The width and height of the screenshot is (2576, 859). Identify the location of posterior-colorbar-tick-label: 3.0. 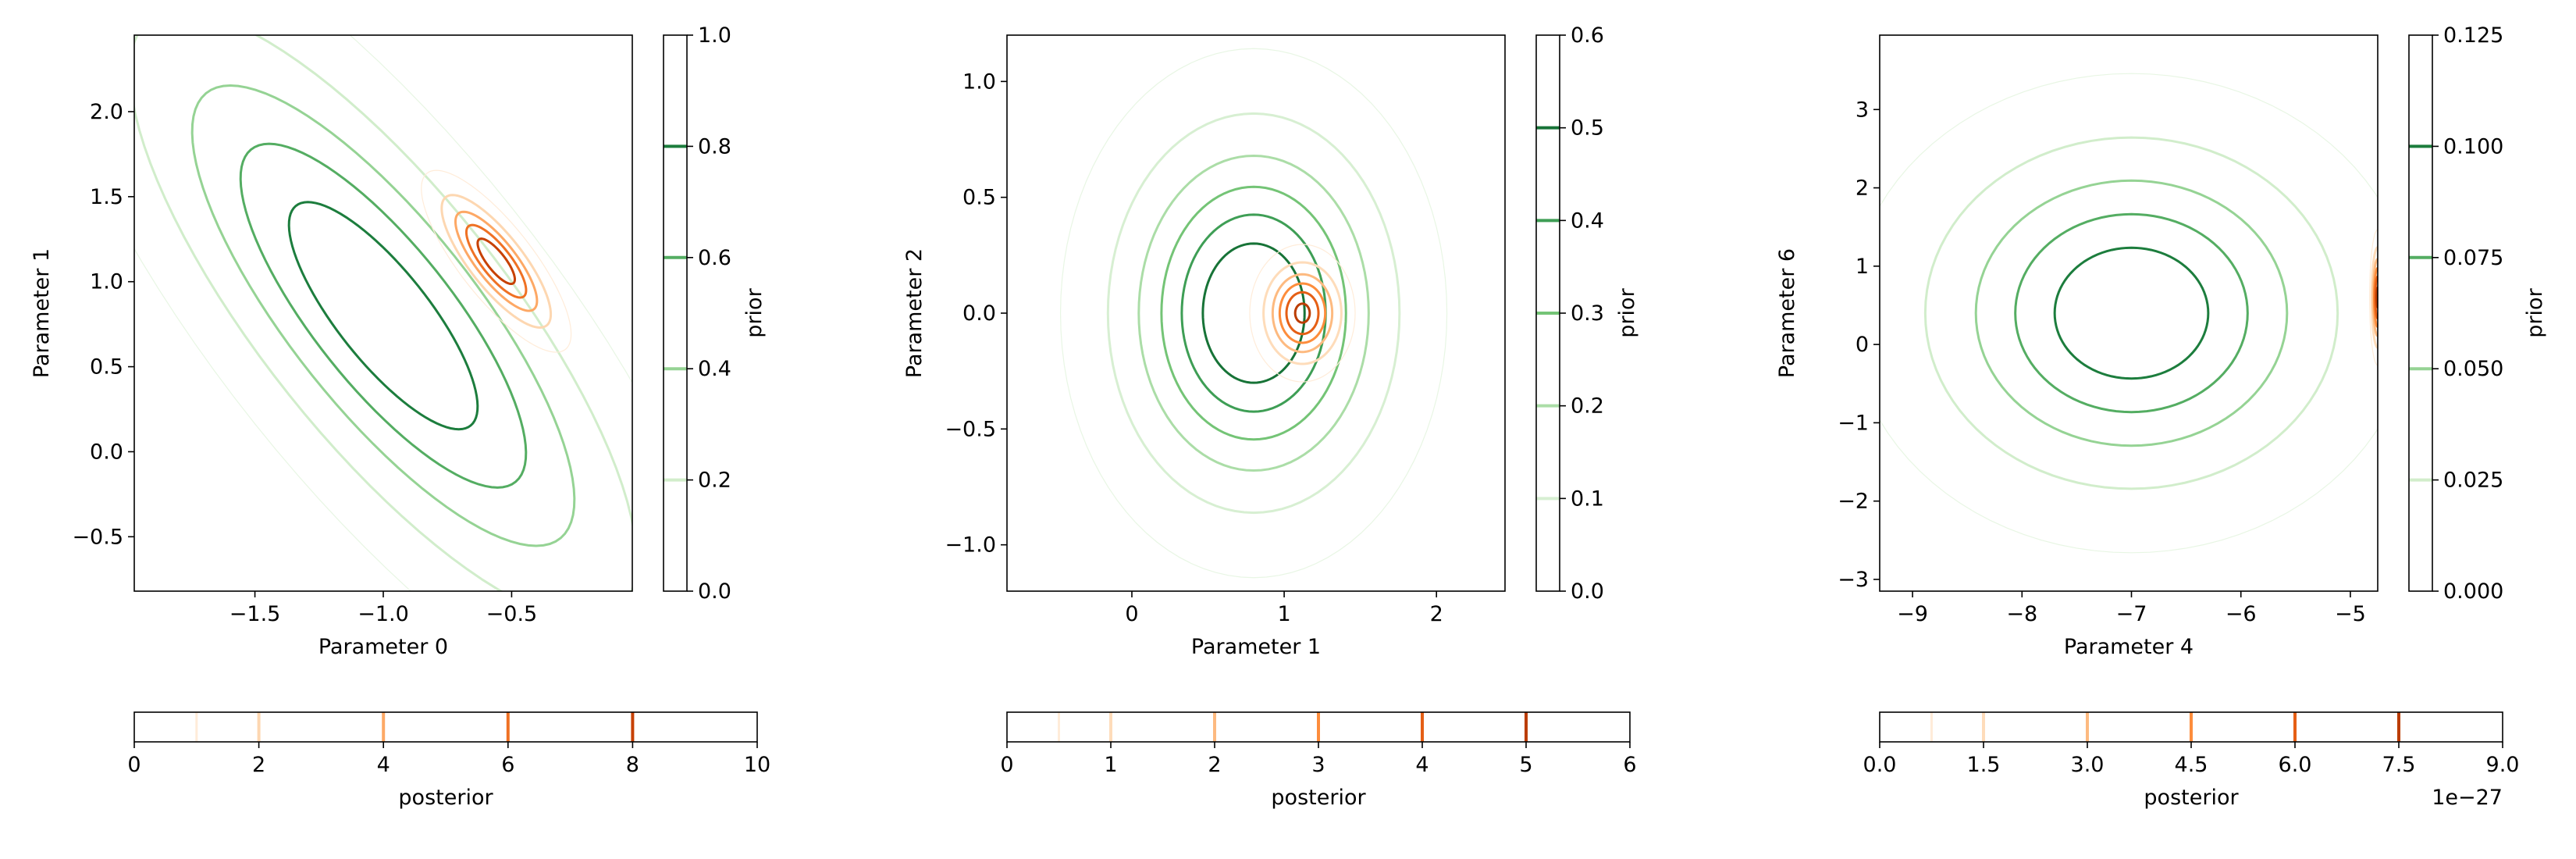
(2088, 765).